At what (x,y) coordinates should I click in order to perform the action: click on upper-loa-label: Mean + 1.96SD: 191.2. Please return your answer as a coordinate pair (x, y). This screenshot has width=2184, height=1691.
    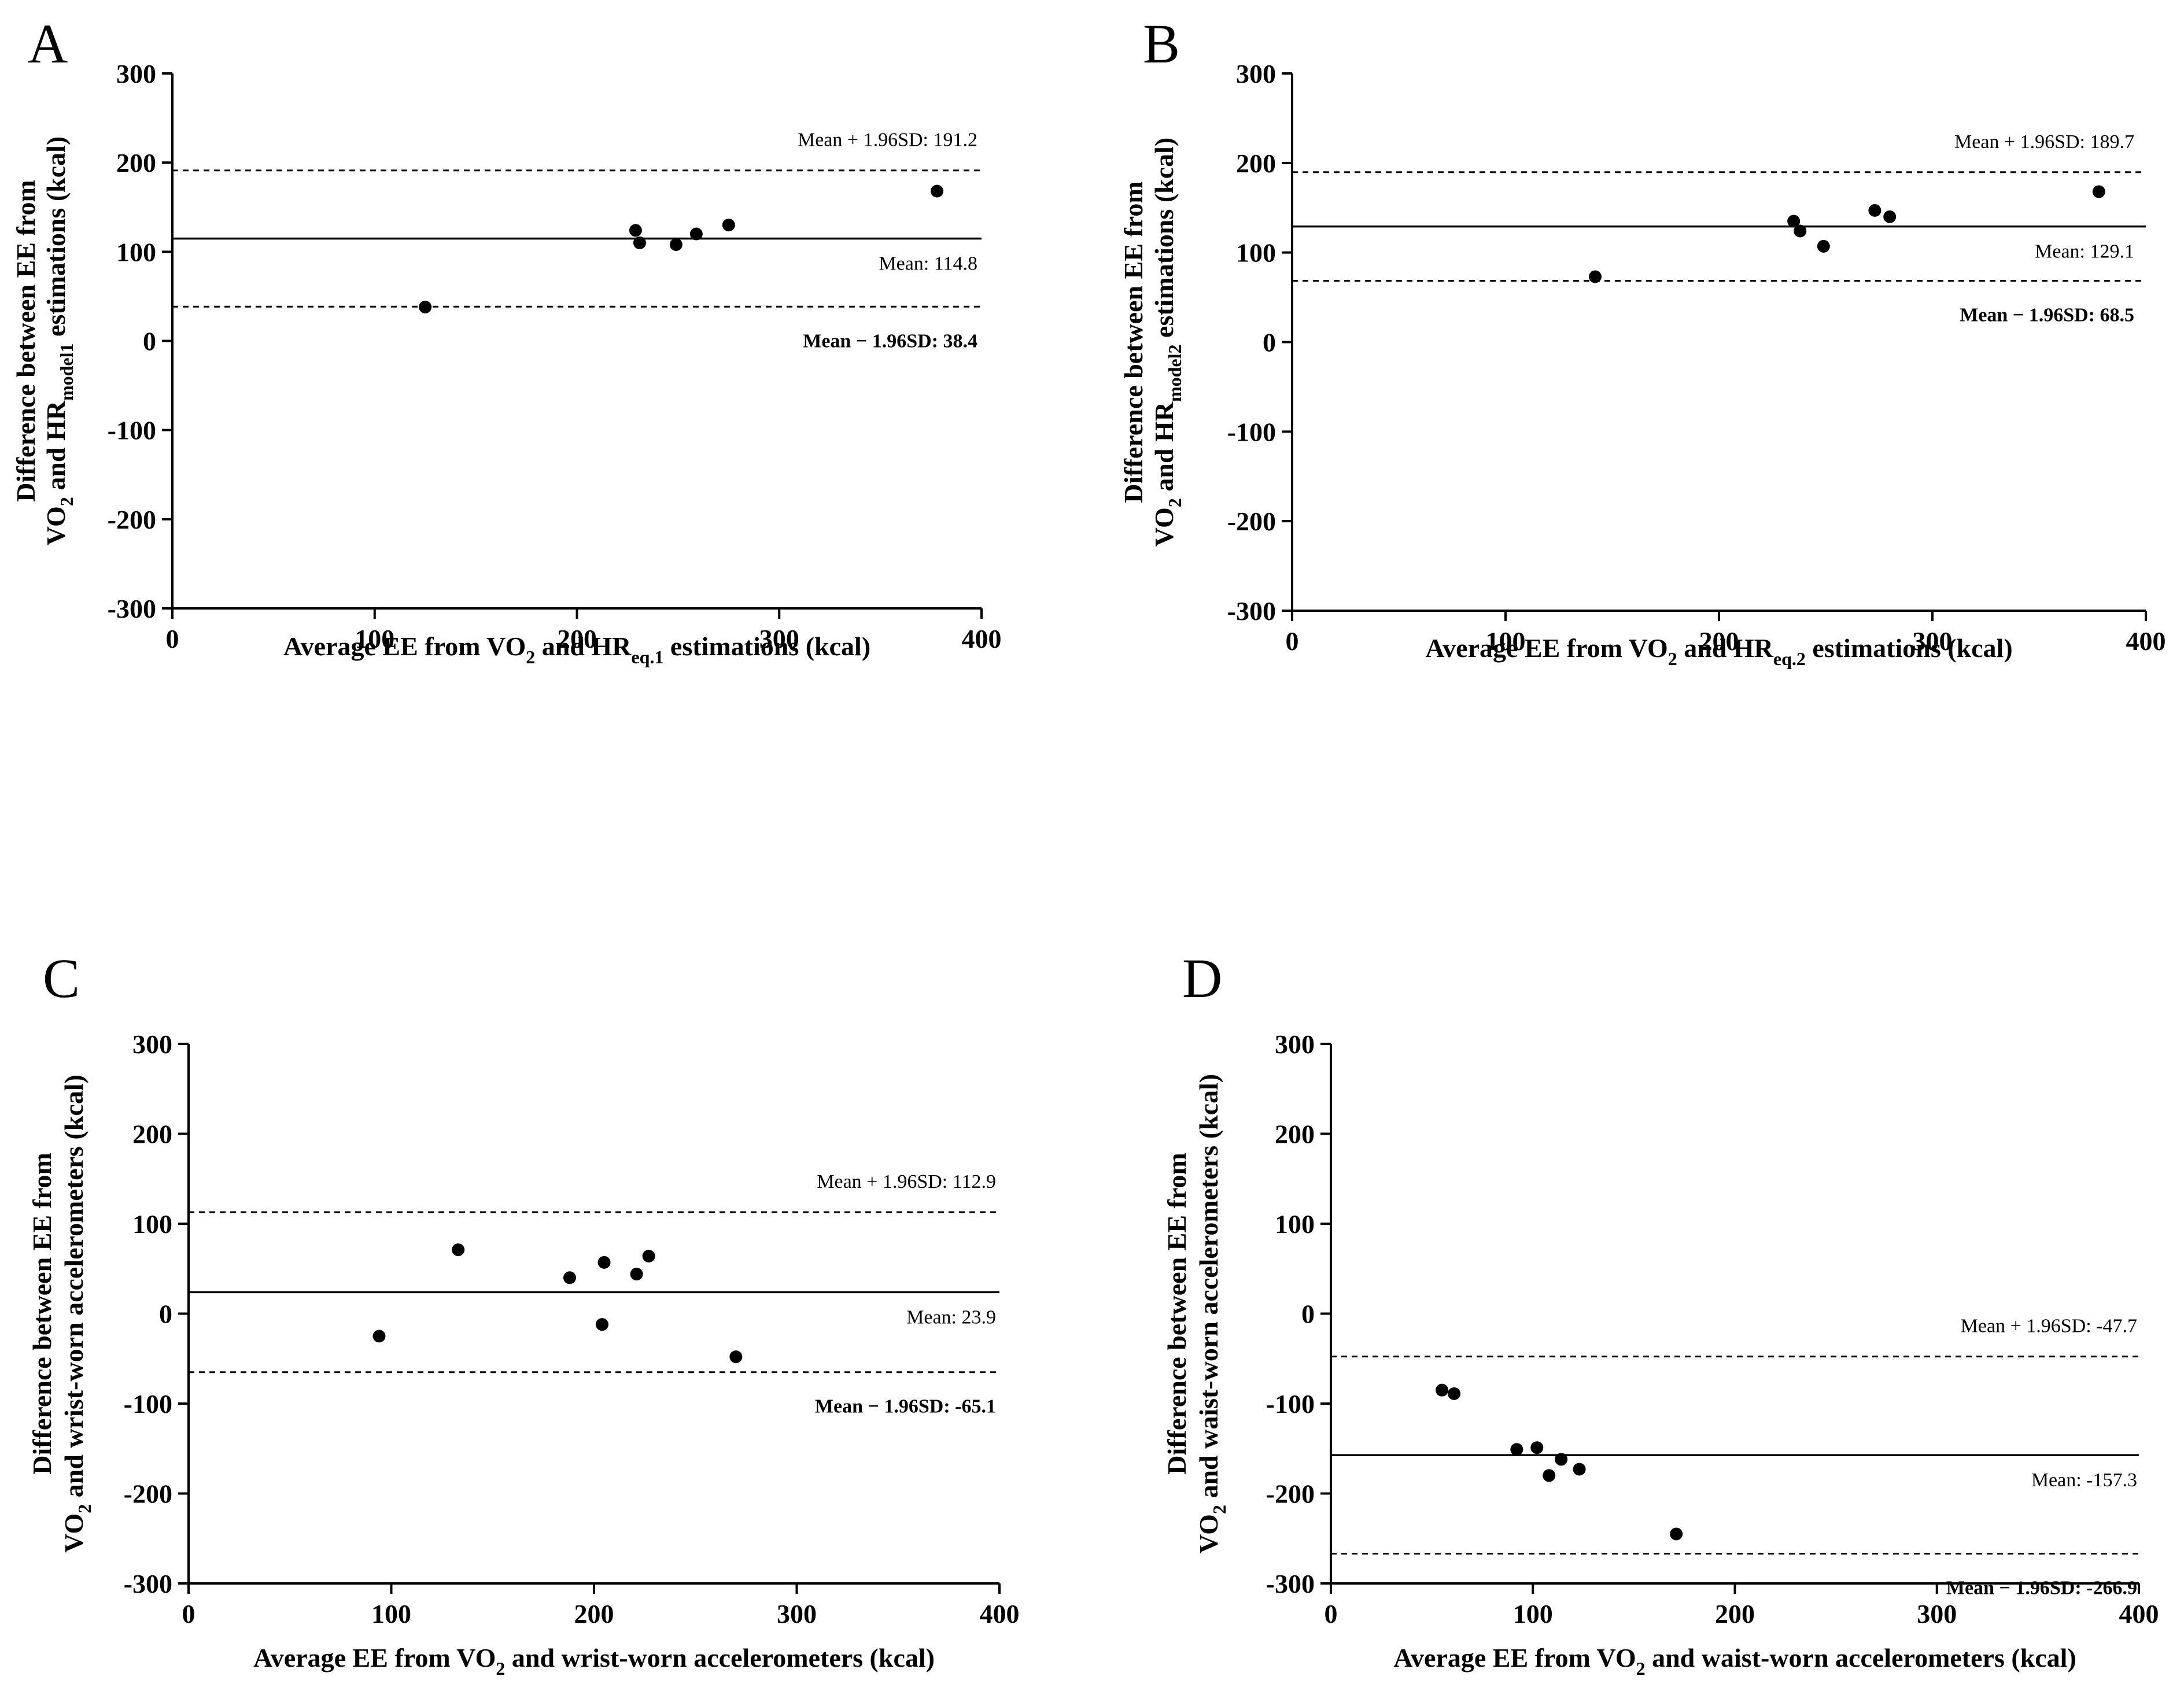
    Looking at the image, I should click on (888, 140).